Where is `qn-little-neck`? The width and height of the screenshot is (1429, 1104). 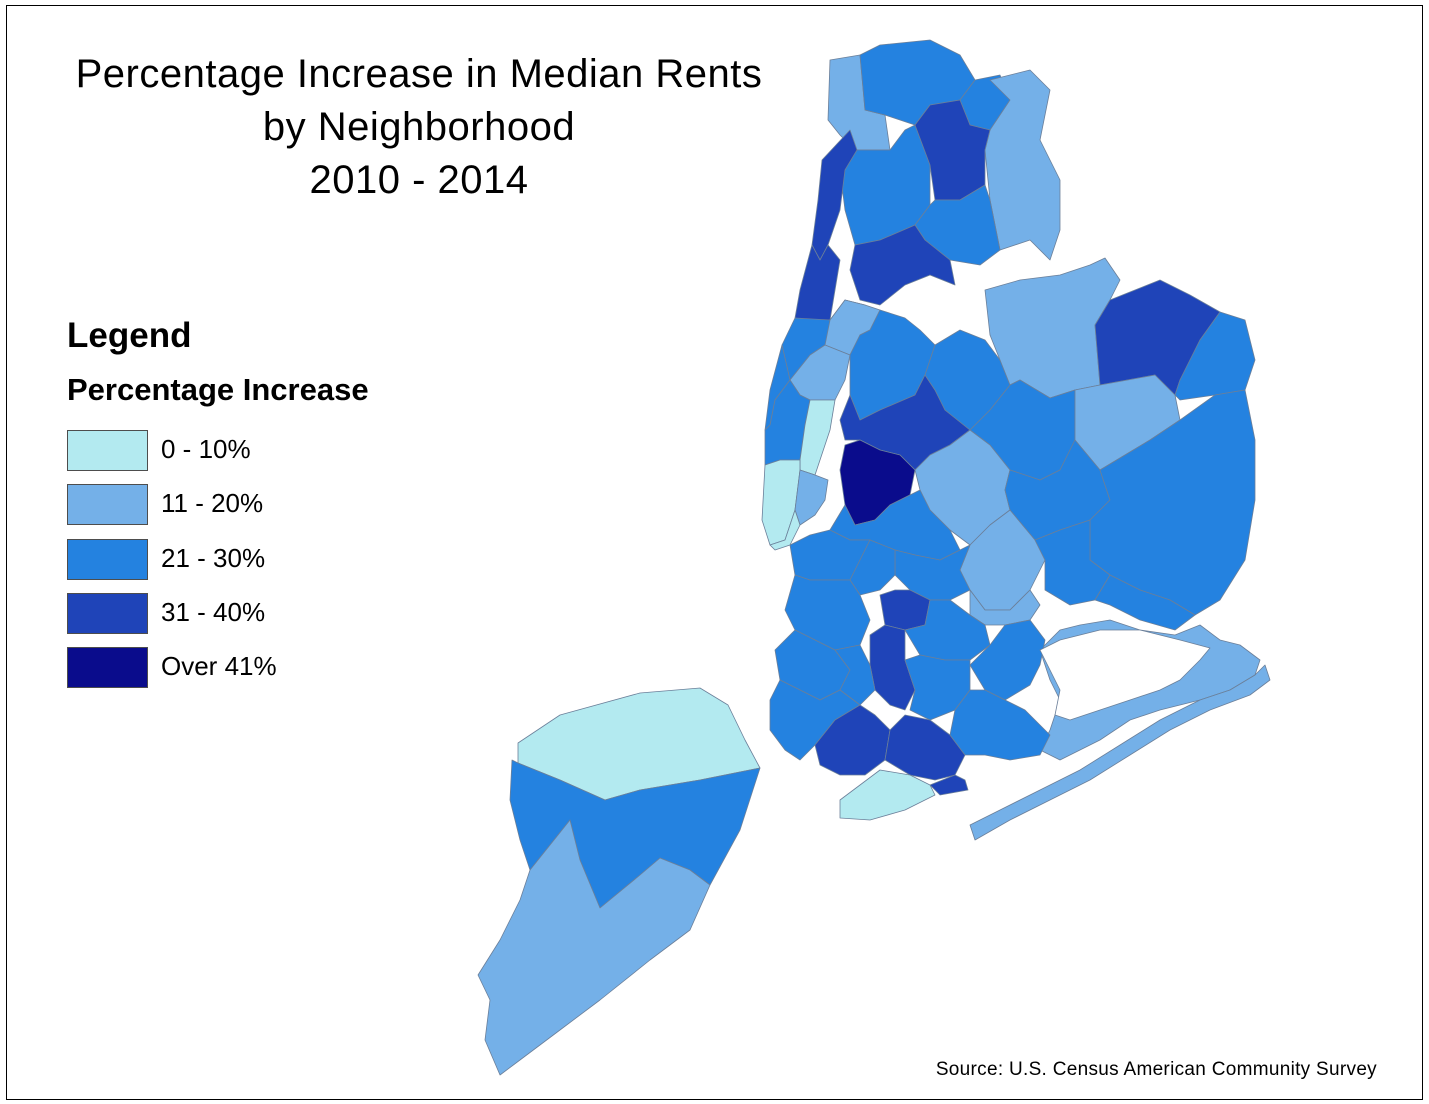 qn-little-neck is located at coordinates (1215, 356).